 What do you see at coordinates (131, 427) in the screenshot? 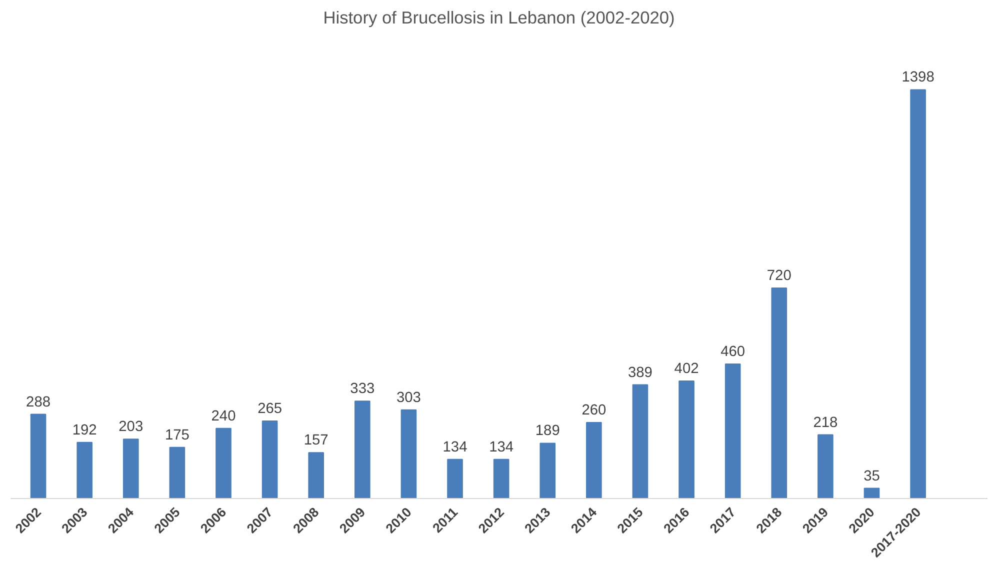
I see `data-label: 203` at bounding box center [131, 427].